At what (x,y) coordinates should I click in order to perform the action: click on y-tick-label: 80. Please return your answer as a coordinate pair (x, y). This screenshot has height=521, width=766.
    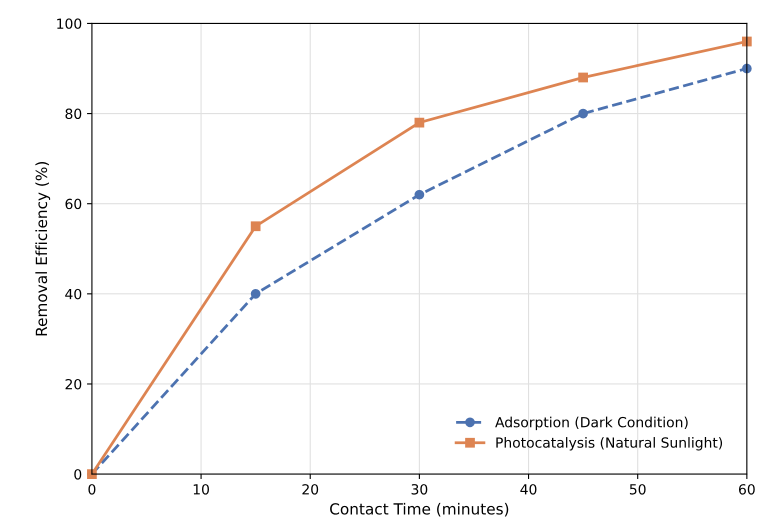
    Looking at the image, I should click on (73, 114).